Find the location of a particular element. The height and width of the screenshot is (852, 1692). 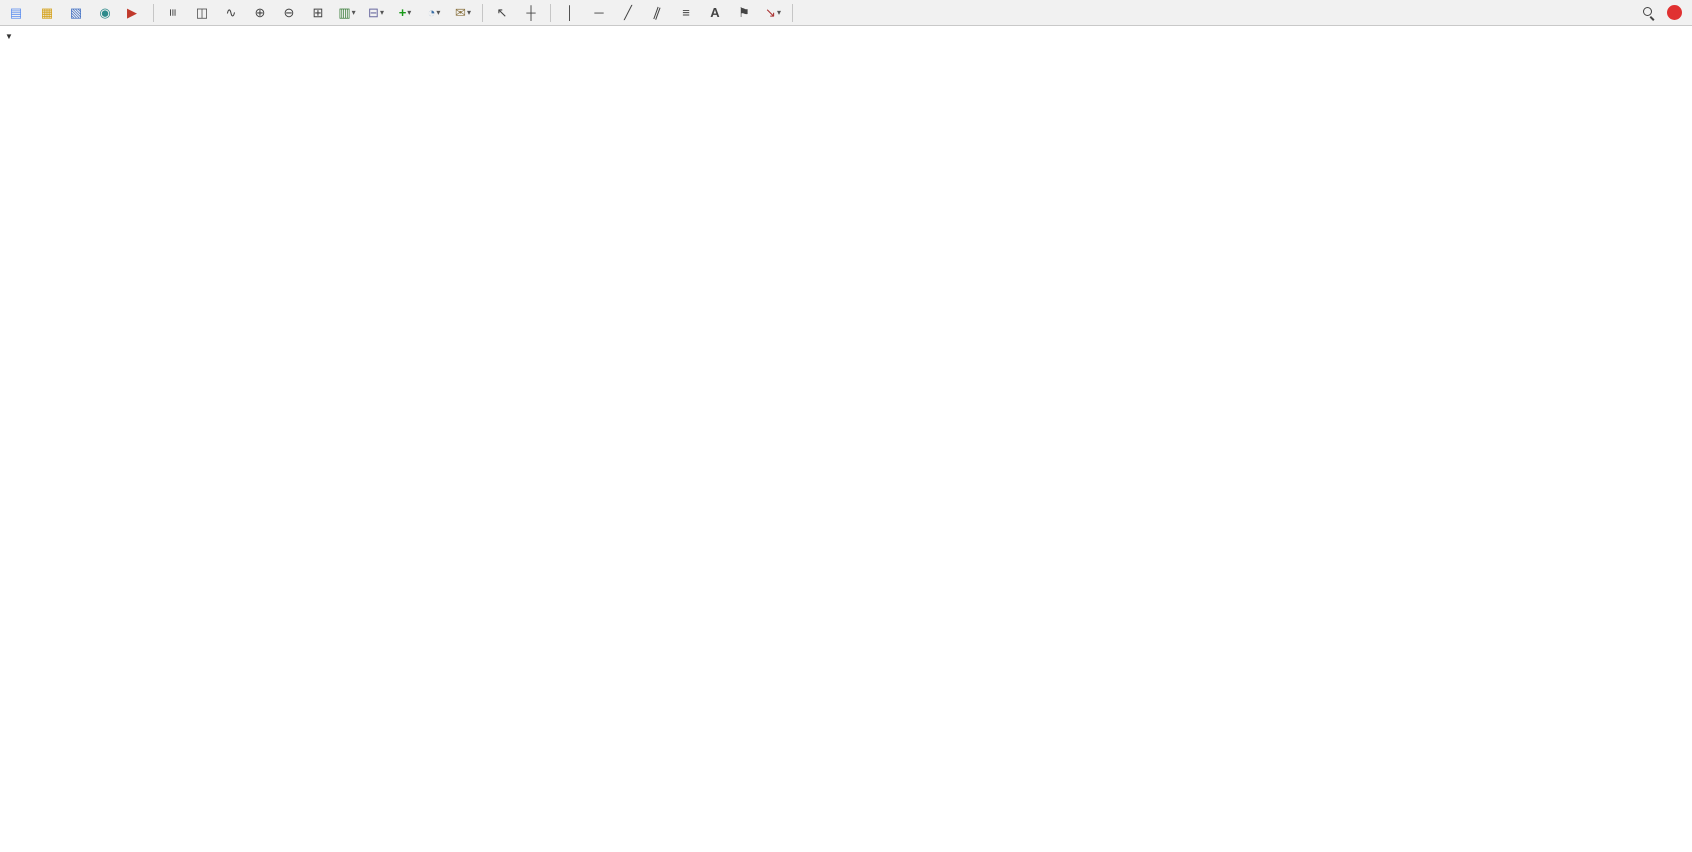

search-button is located at coordinates (1648, 13).